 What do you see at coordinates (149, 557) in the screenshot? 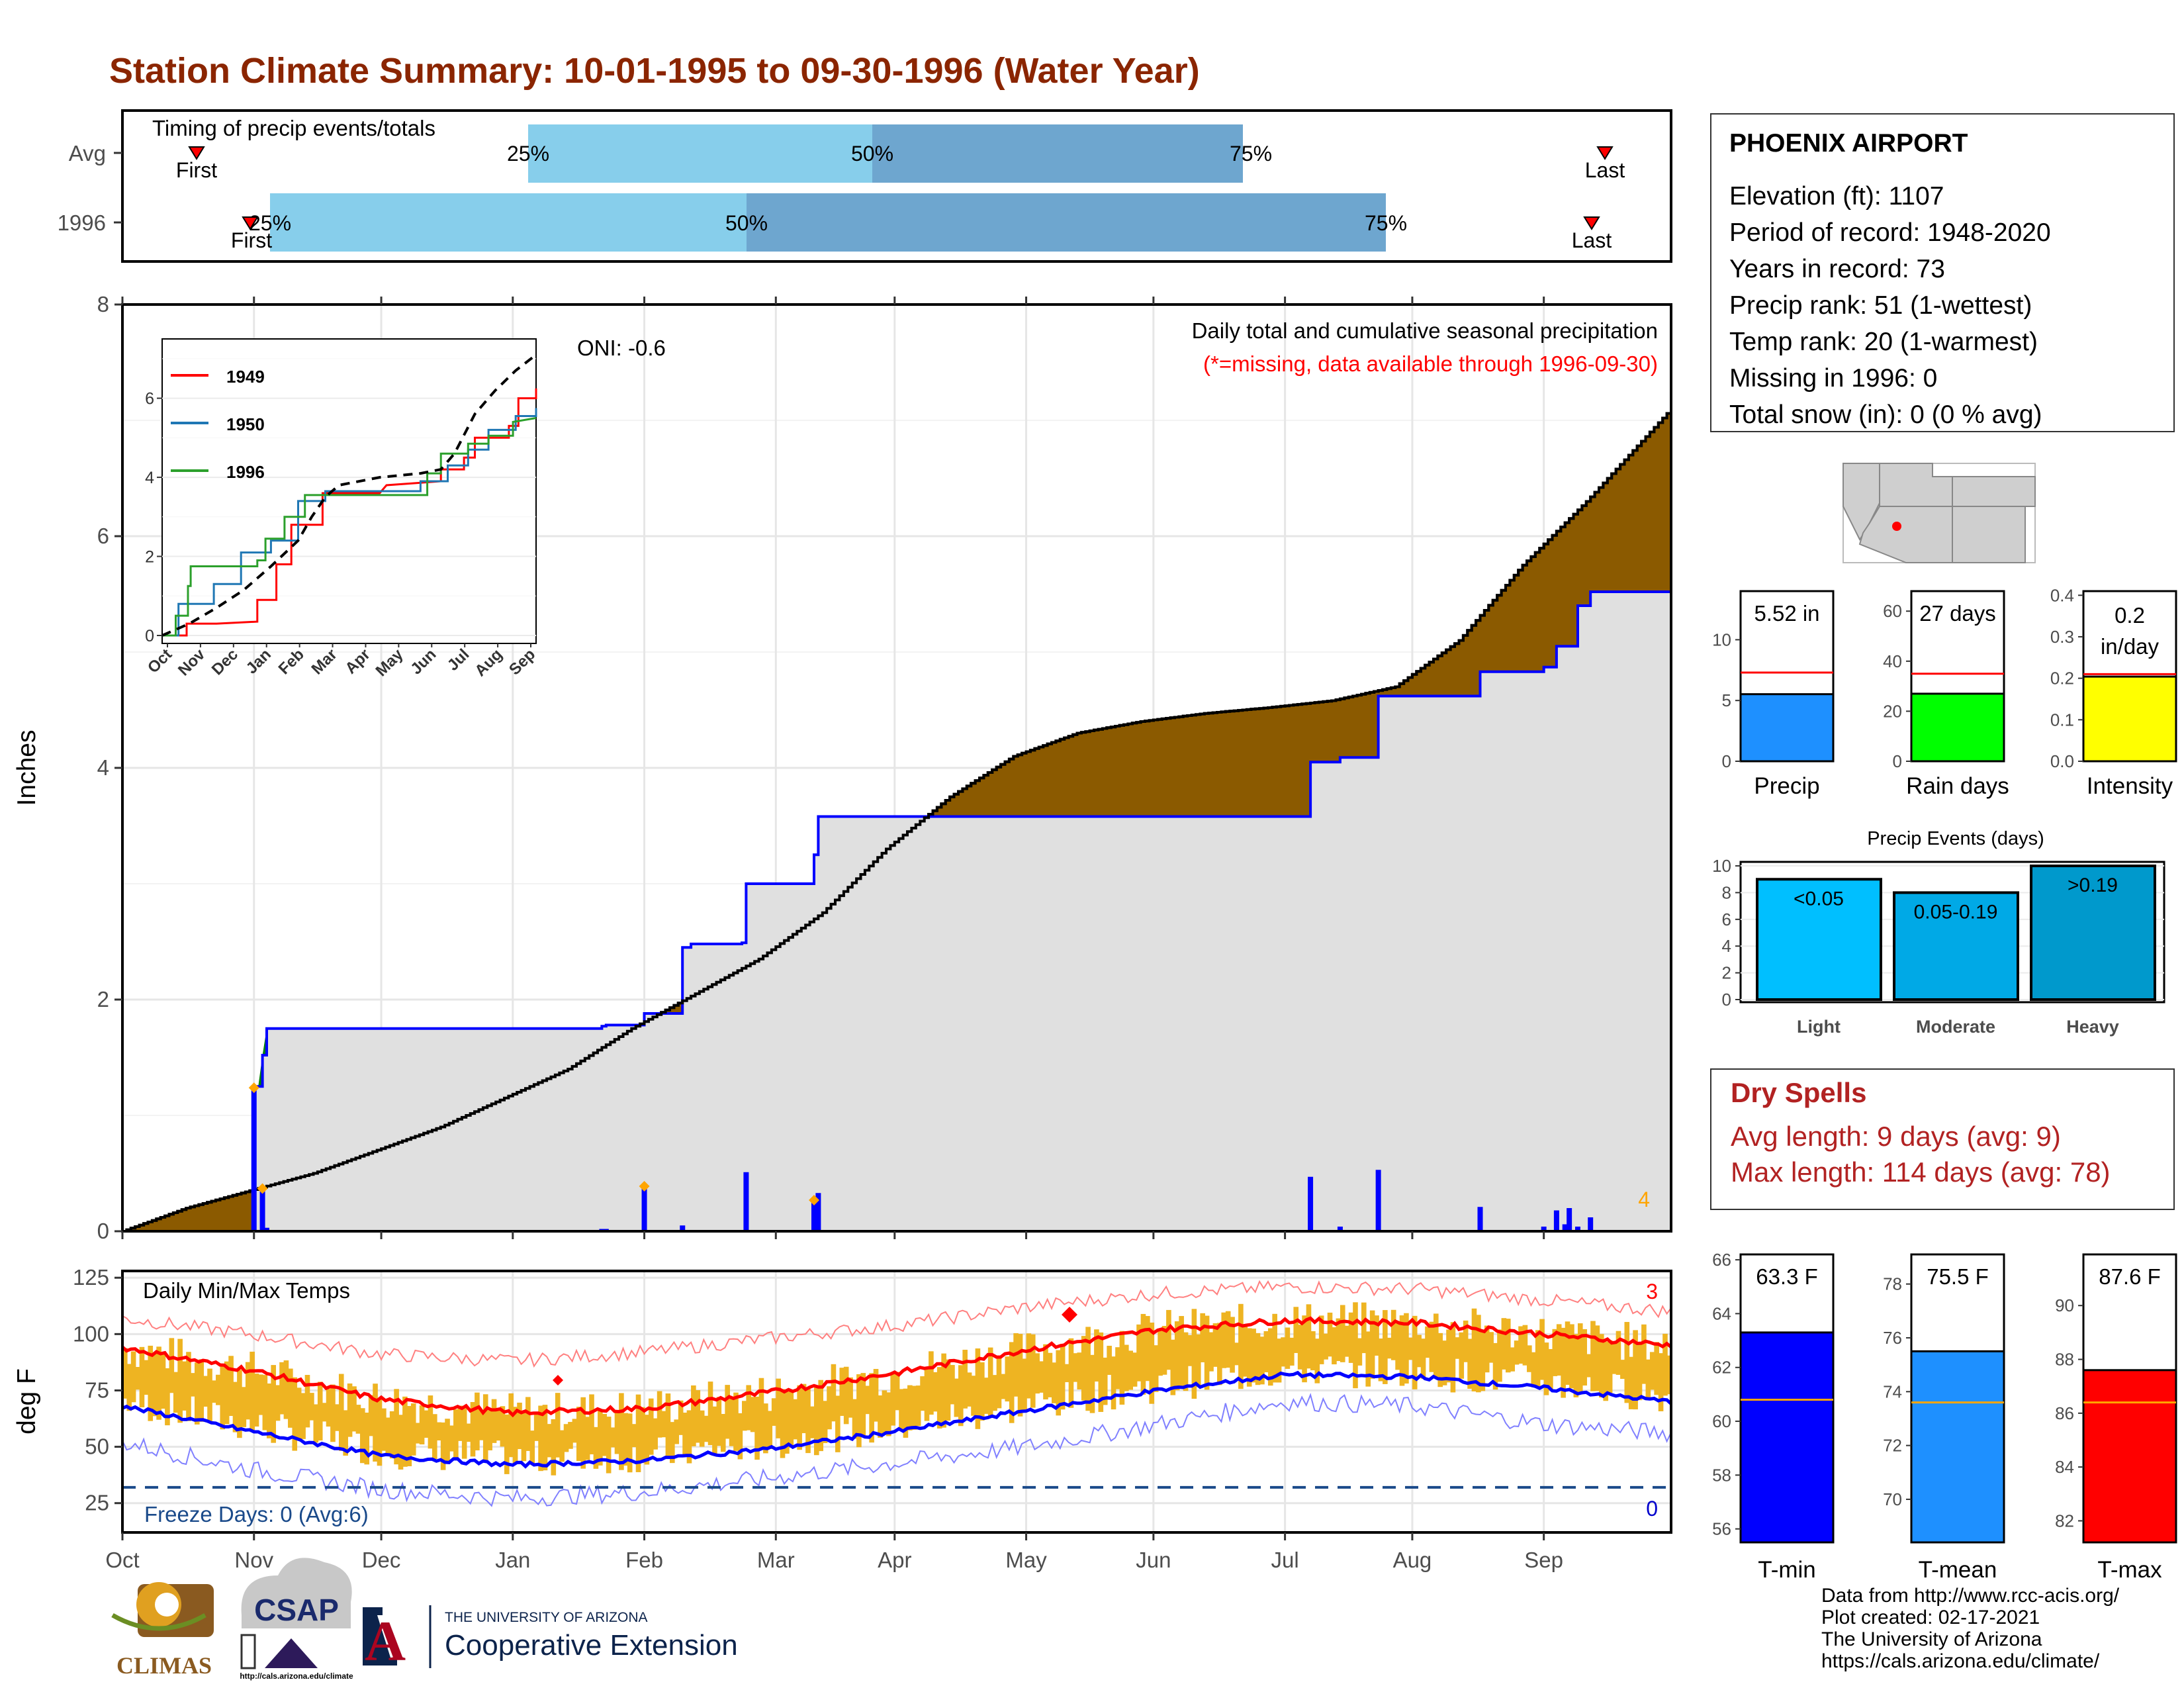
I see `inset-y-tick-label: 2` at bounding box center [149, 557].